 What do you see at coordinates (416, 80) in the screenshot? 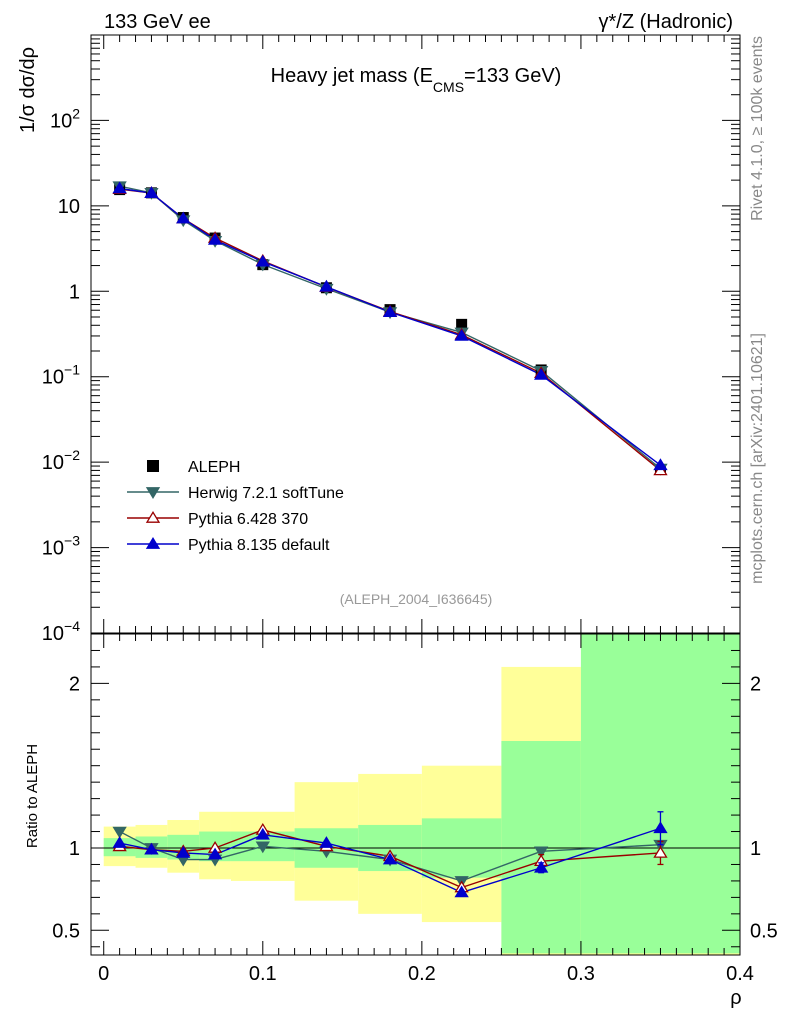
I see `chart-title: Heavy jet mass (ECMS=133 GeV)` at bounding box center [416, 80].